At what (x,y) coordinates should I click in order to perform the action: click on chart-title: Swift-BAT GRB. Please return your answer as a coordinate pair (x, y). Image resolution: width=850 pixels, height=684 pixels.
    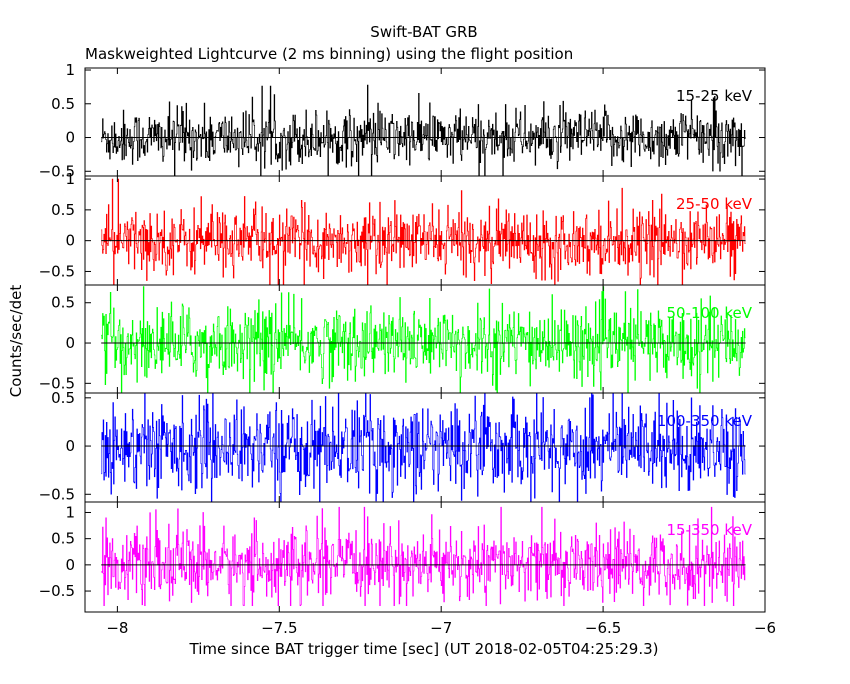
    Looking at the image, I should click on (423, 32).